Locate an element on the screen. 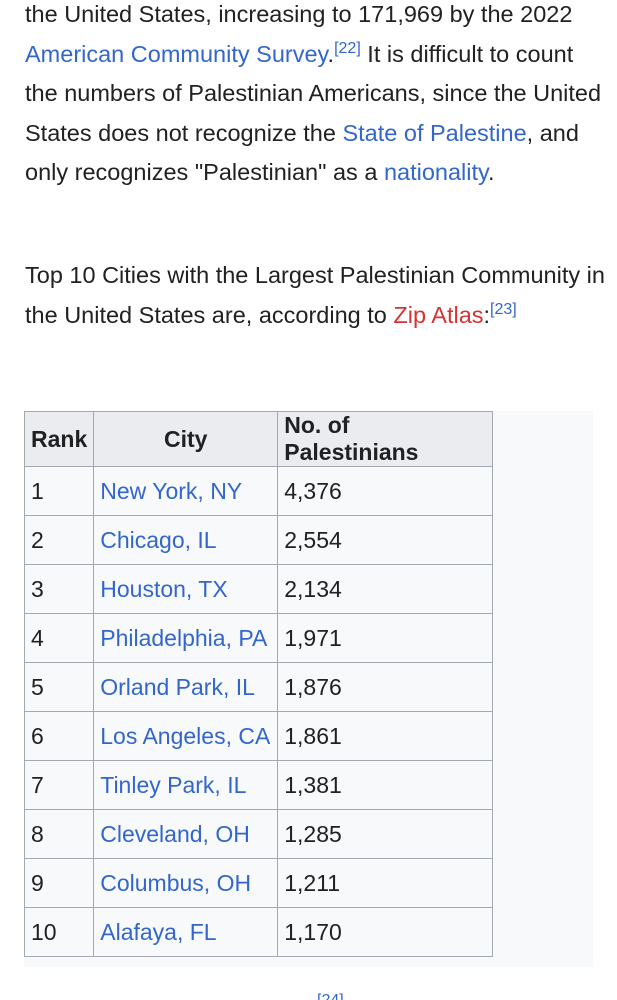 The image size is (617, 1000). cell-count: 1,211 is located at coordinates (385, 883).